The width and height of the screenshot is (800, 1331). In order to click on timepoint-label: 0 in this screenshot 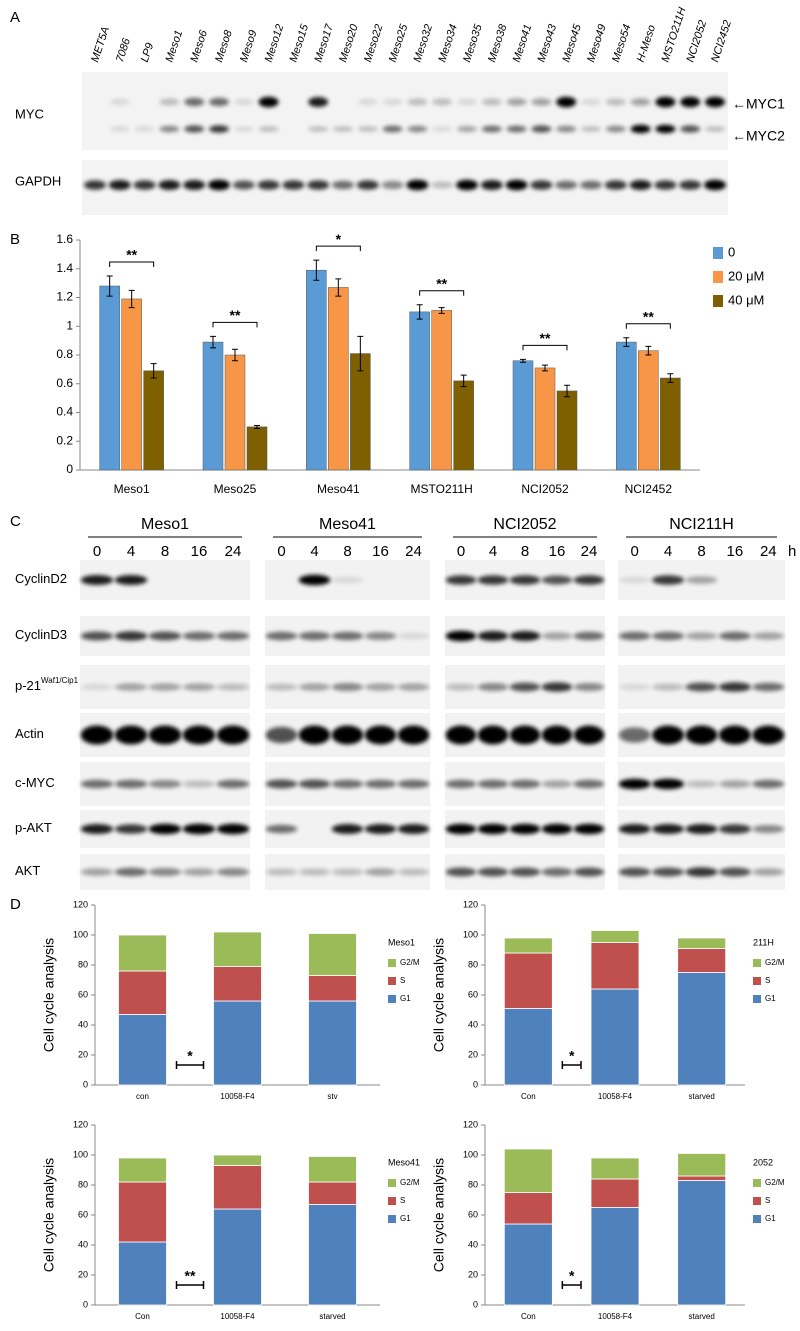, I will do `click(97, 551)`.